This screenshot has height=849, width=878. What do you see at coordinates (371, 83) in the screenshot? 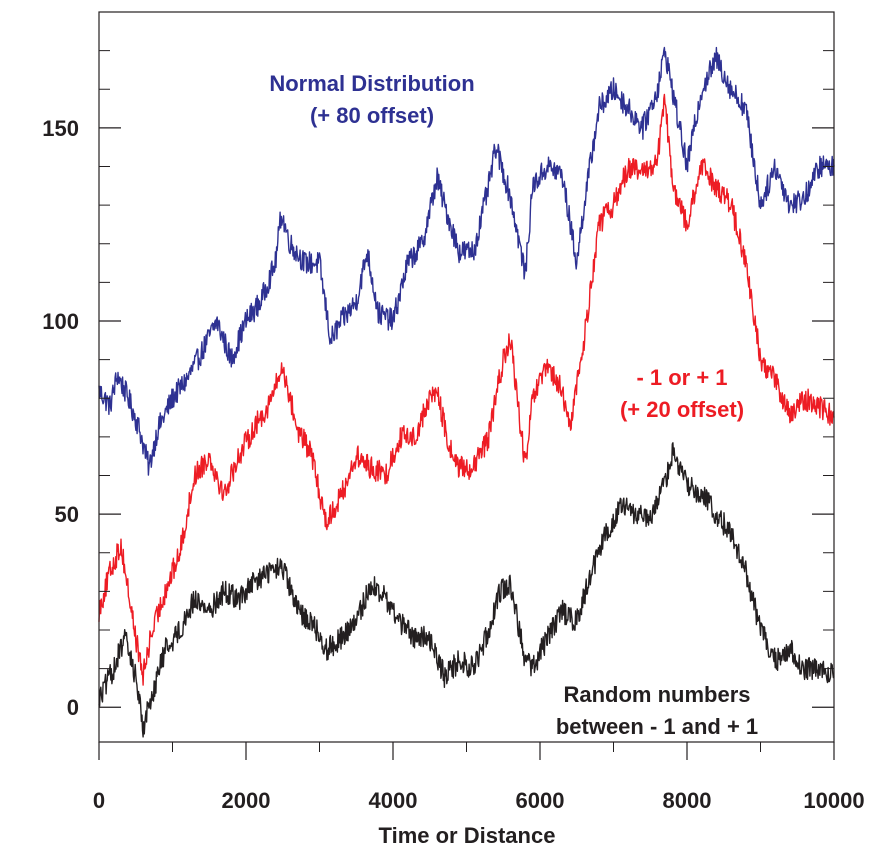
I see `annotation-0-line-0: Normal Distribution` at bounding box center [371, 83].